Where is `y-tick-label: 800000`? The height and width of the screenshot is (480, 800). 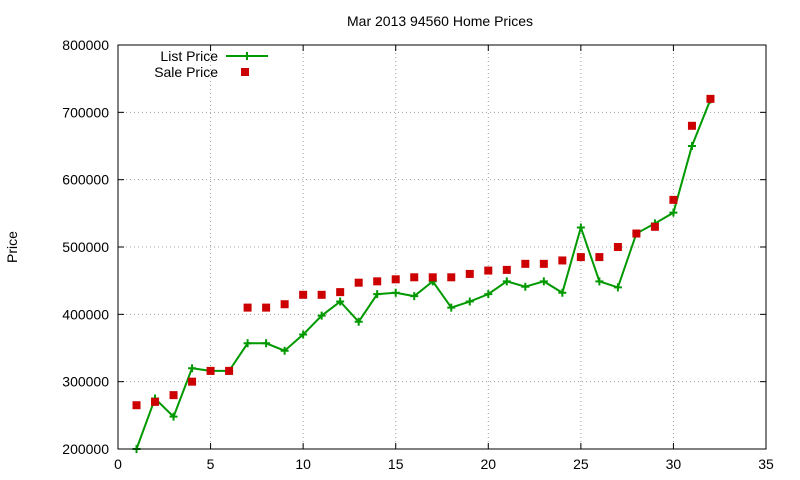
y-tick-label: 800000 is located at coordinates (85, 45).